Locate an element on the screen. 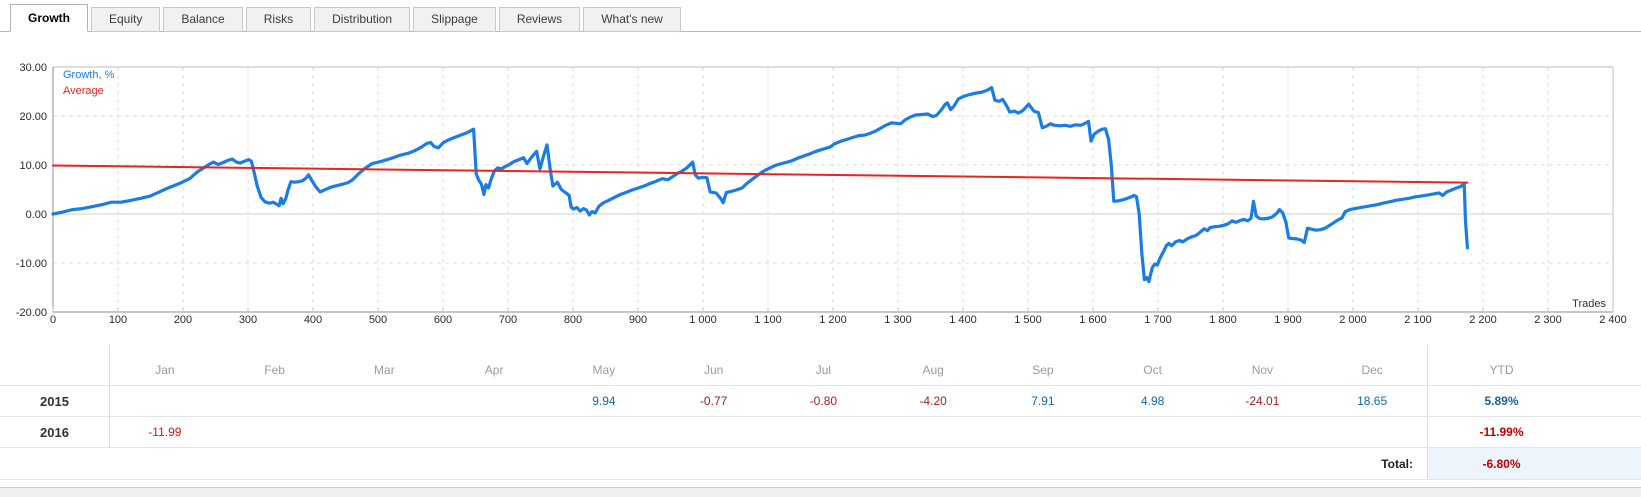 The width and height of the screenshot is (1641, 497). month-header: Oct is located at coordinates (1152, 370).